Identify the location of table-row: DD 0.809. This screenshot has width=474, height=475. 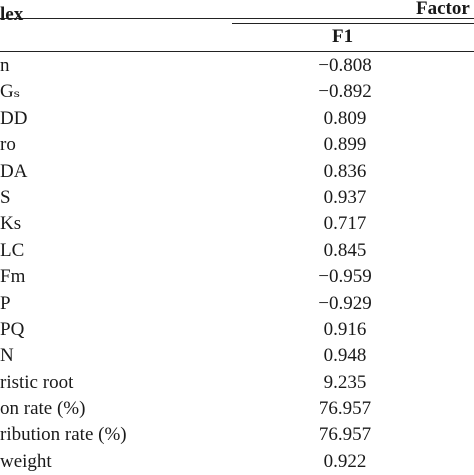
(237, 119).